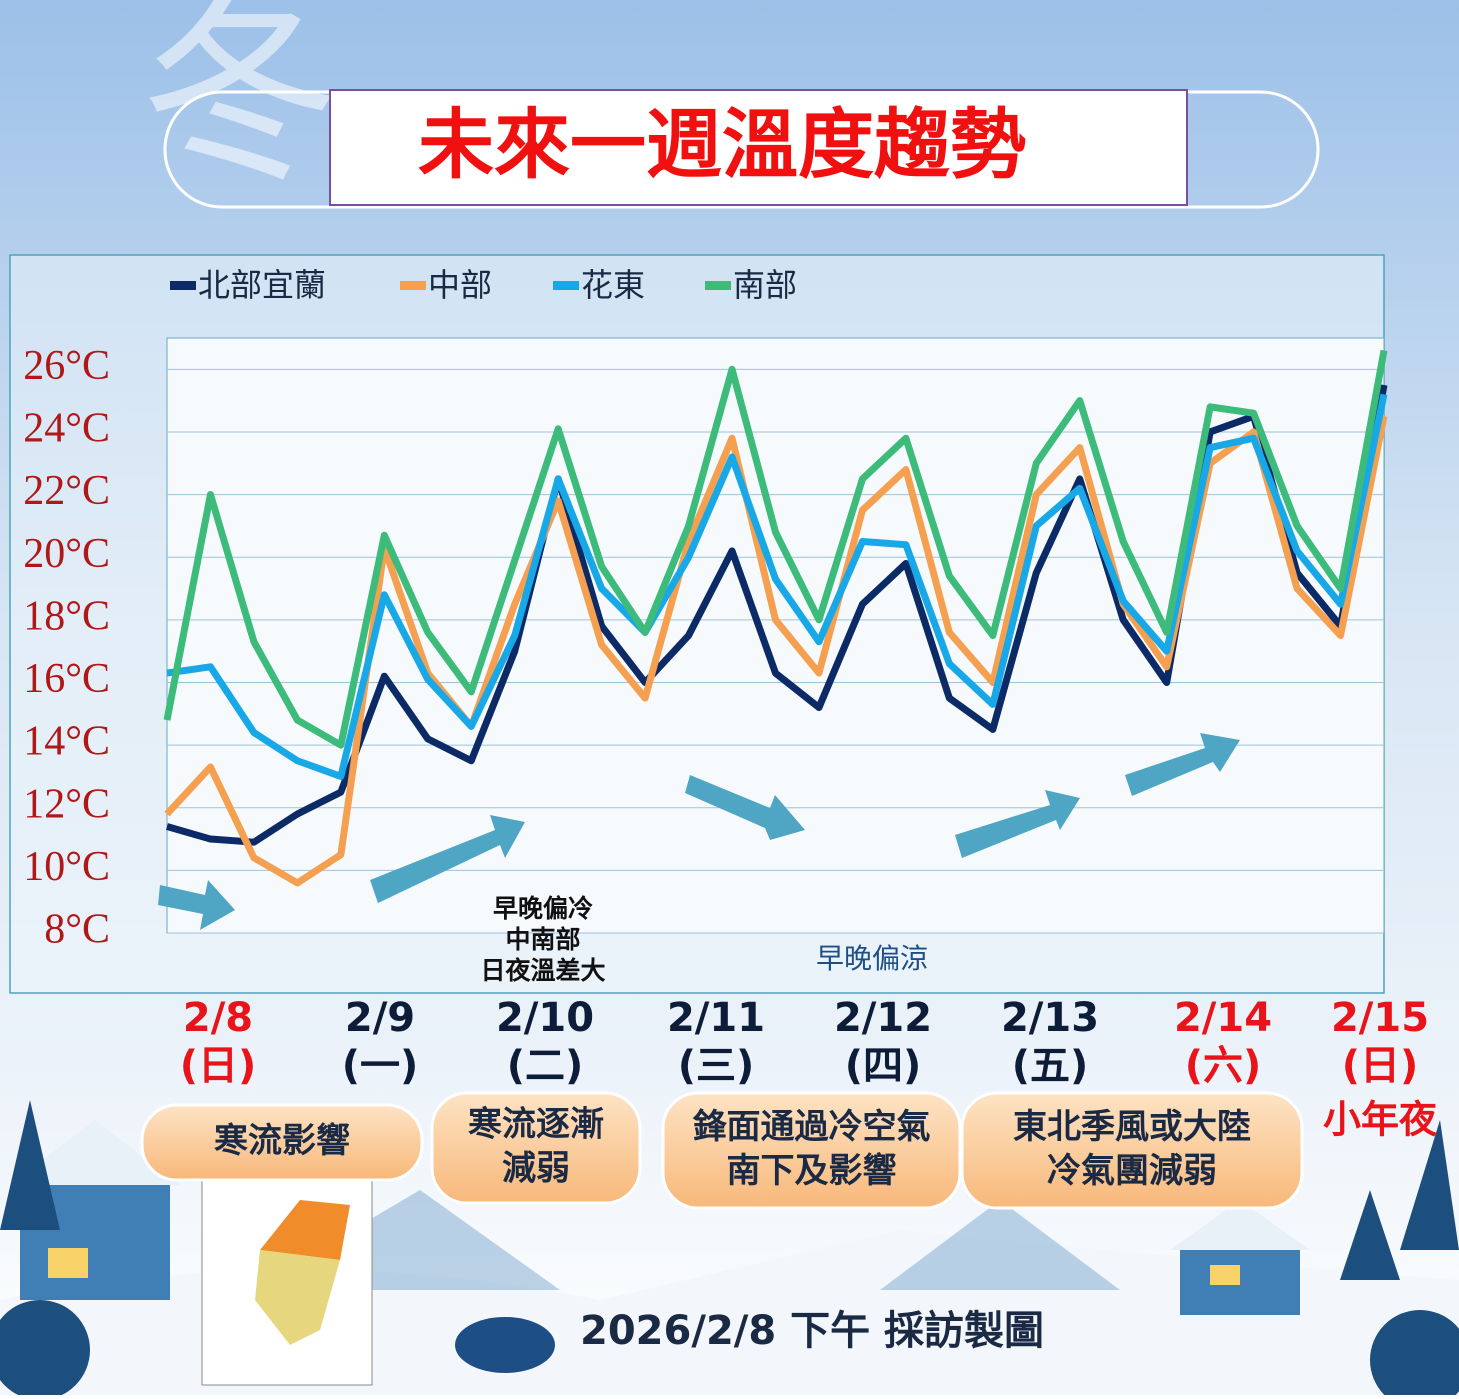  Describe the element at coordinates (883, 1018) in the screenshot. I see `day-date: 2/12` at that location.